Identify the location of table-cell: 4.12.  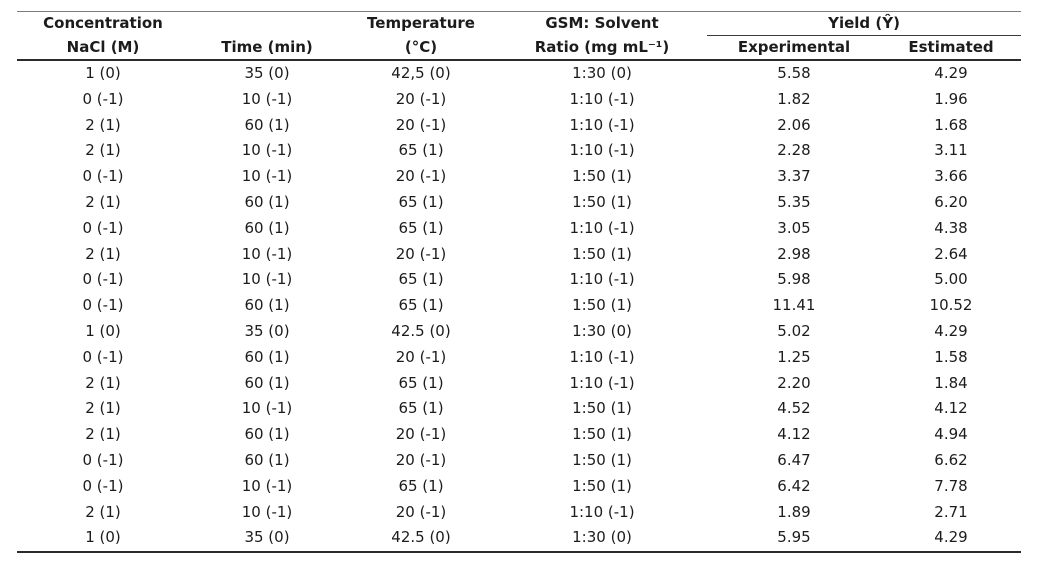
(794, 434).